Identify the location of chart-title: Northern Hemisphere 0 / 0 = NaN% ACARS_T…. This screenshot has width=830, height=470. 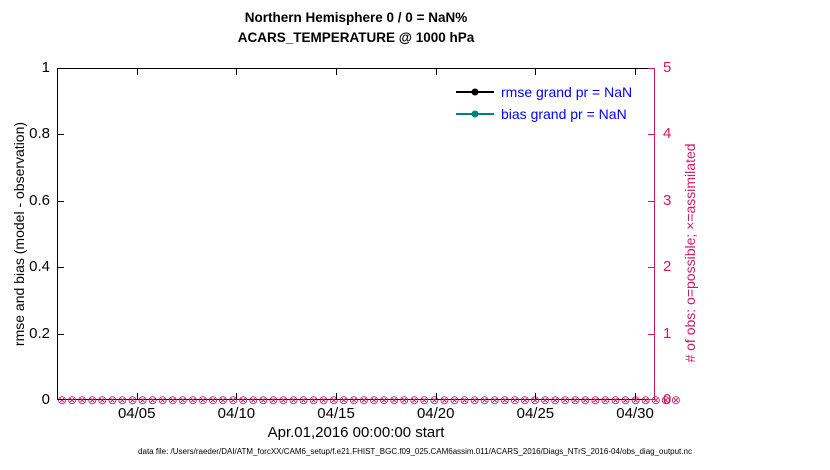
(356, 28).